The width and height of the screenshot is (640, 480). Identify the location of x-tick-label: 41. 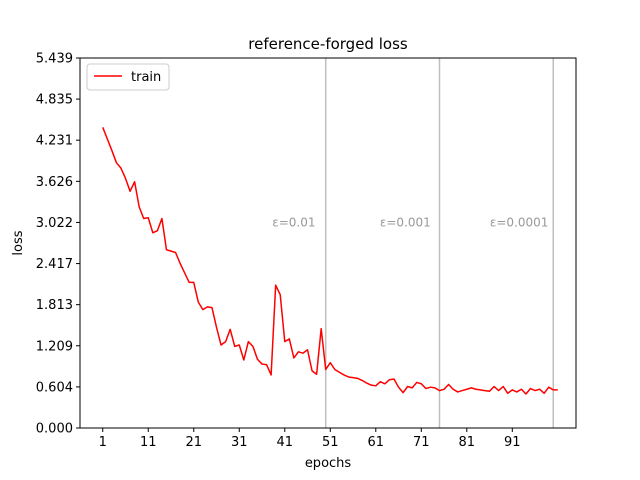
(284, 442).